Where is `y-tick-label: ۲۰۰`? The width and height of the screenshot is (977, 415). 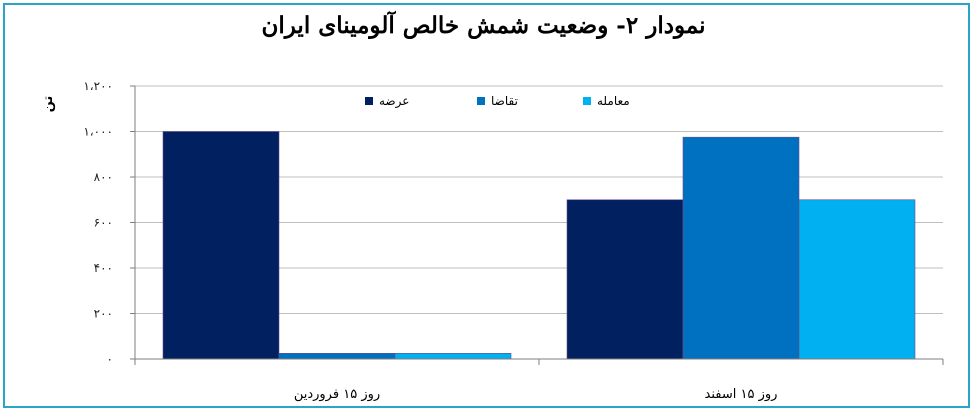 y-tick-label: ۲۰۰ is located at coordinates (103, 314).